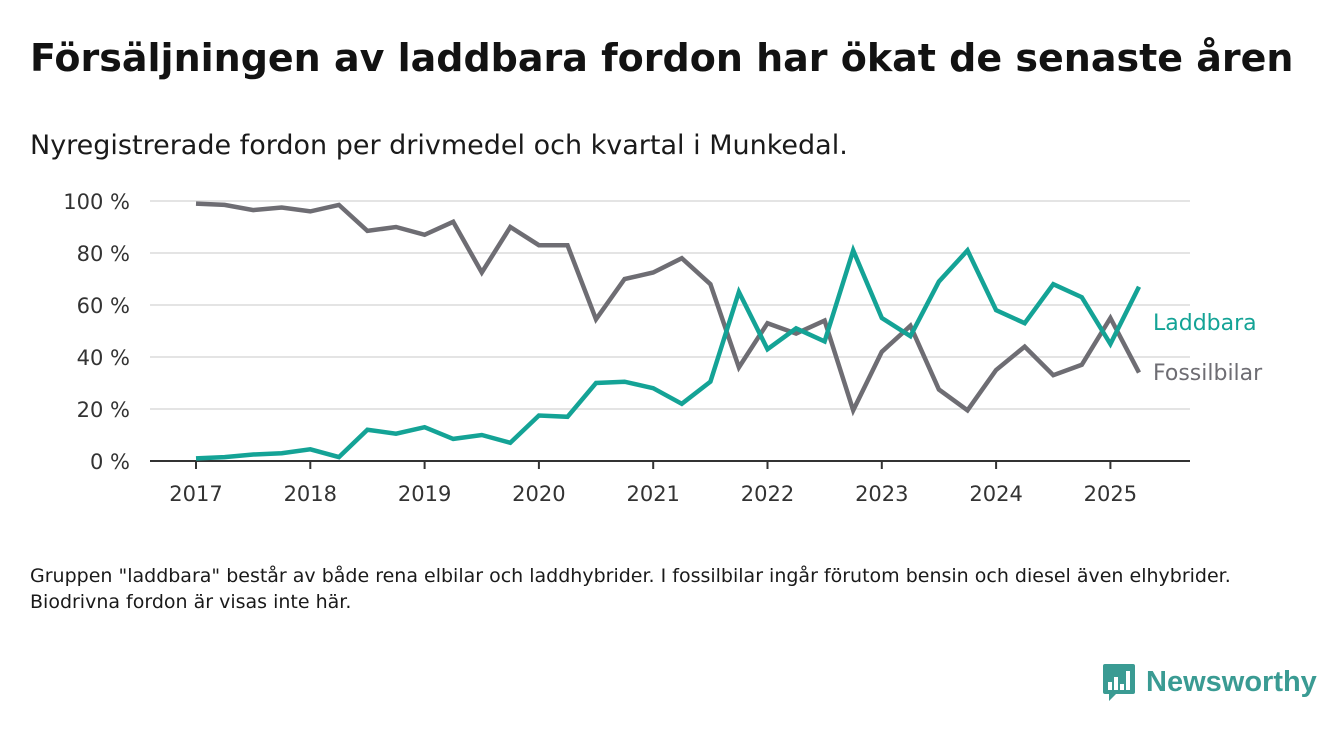  Describe the element at coordinates (1208, 348) in the screenshot. I see `series-labels: Laddbara Fossilbilar` at that location.